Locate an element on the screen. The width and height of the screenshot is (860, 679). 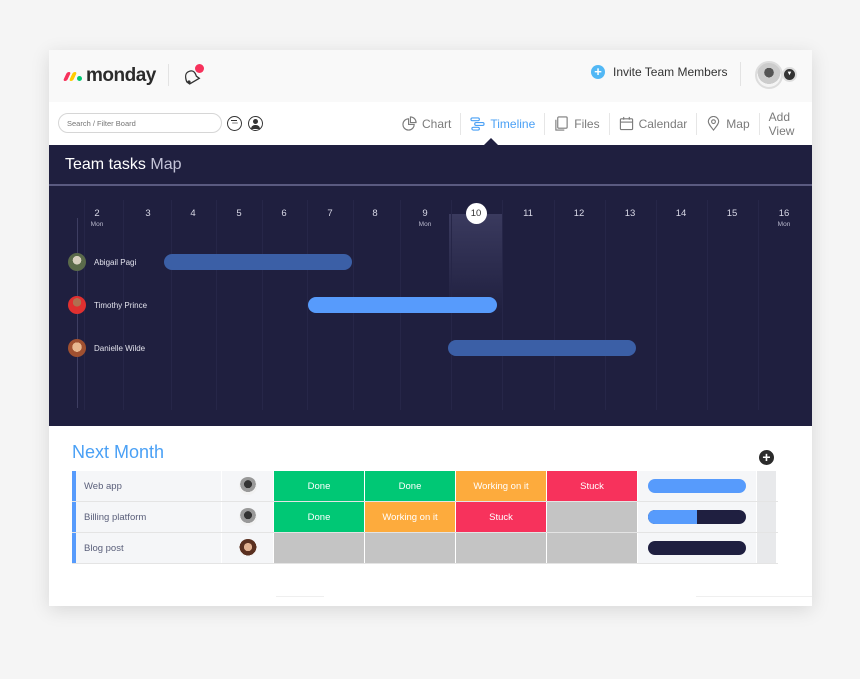
tab-map: Map is located at coordinates (728, 123).